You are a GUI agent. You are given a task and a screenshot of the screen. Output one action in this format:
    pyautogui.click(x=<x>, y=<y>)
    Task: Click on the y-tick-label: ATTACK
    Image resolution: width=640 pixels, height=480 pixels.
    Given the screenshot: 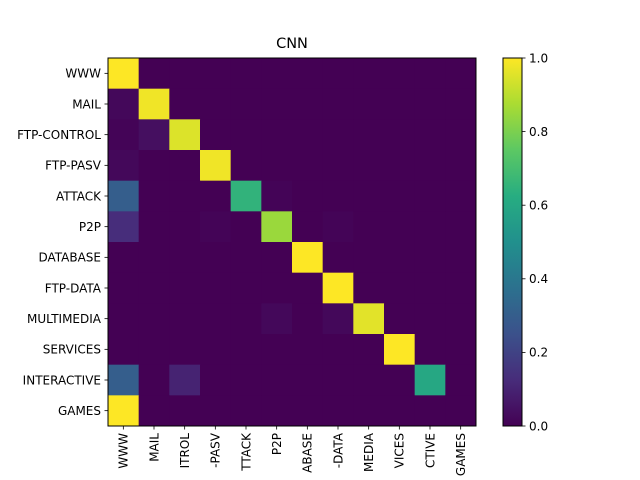 What is the action you would take?
    pyautogui.click(x=79, y=196)
    